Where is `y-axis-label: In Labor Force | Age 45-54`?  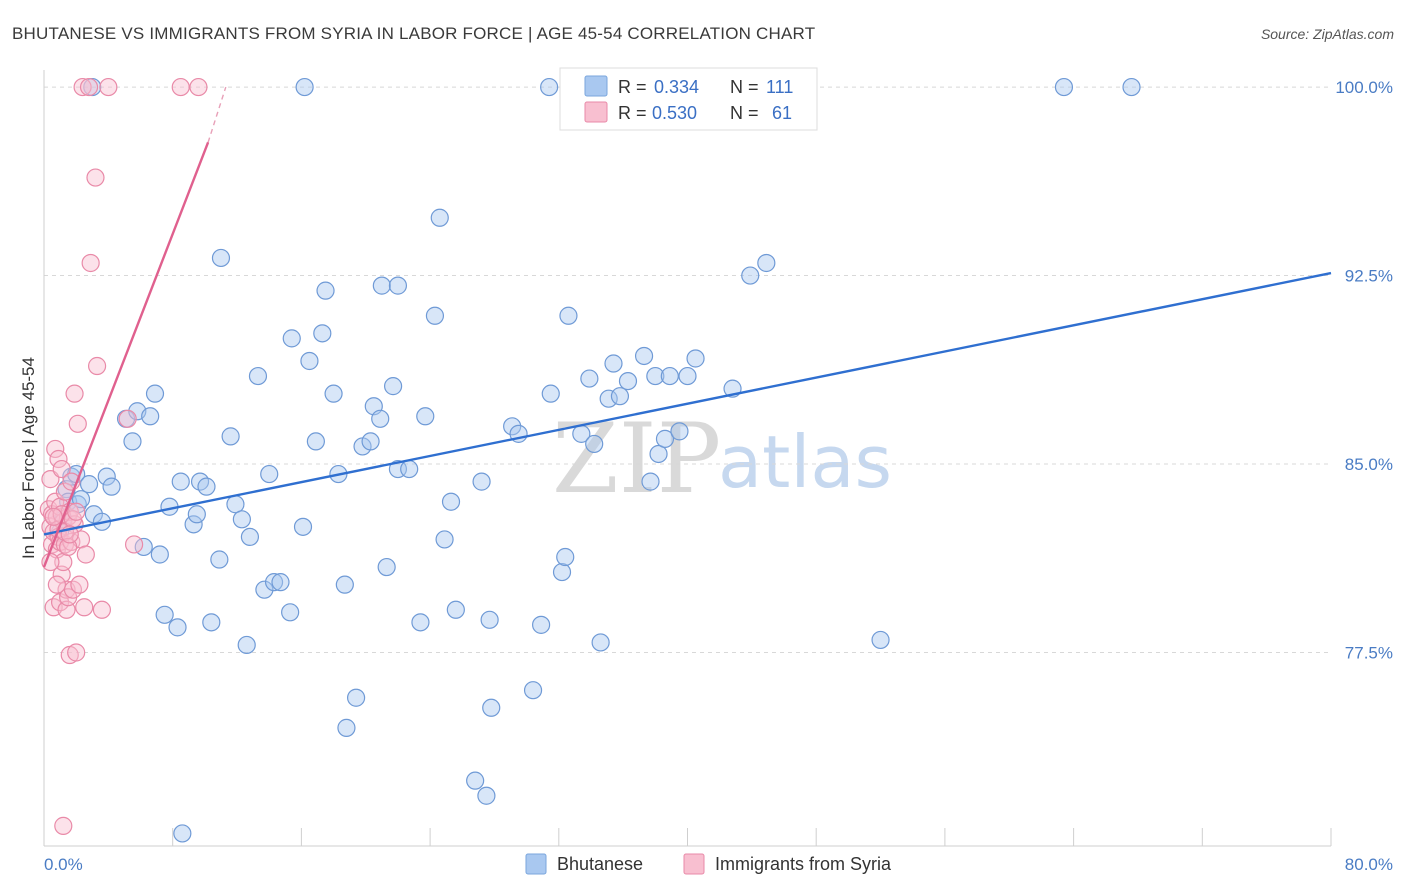
y-axis-label: In Labor Force | Age 45-54 is located at coordinates (28, 458).